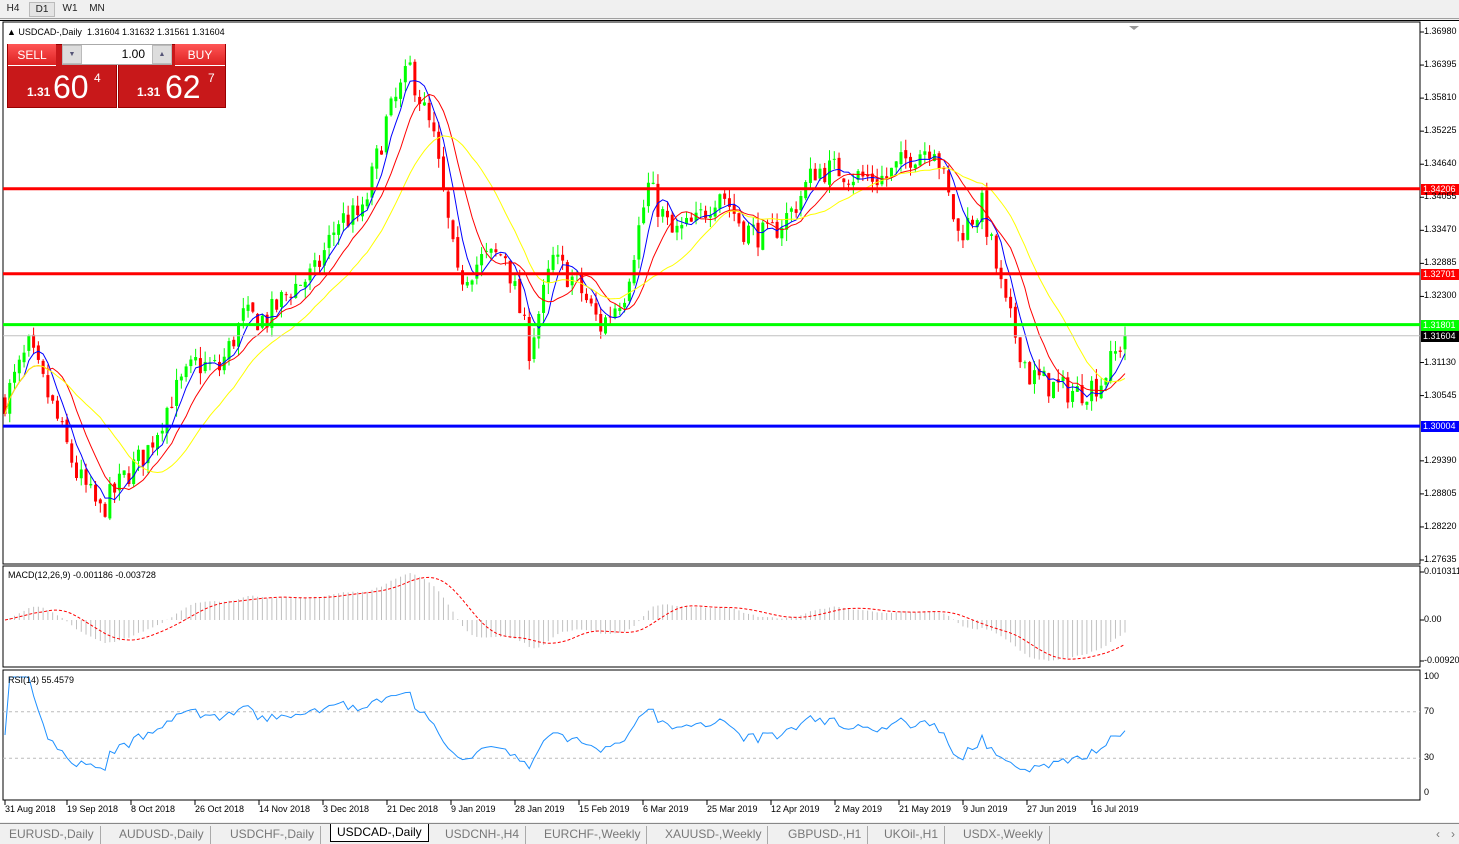 The width and height of the screenshot is (1459, 844). I want to click on macd-signal-line, so click(565, 618).